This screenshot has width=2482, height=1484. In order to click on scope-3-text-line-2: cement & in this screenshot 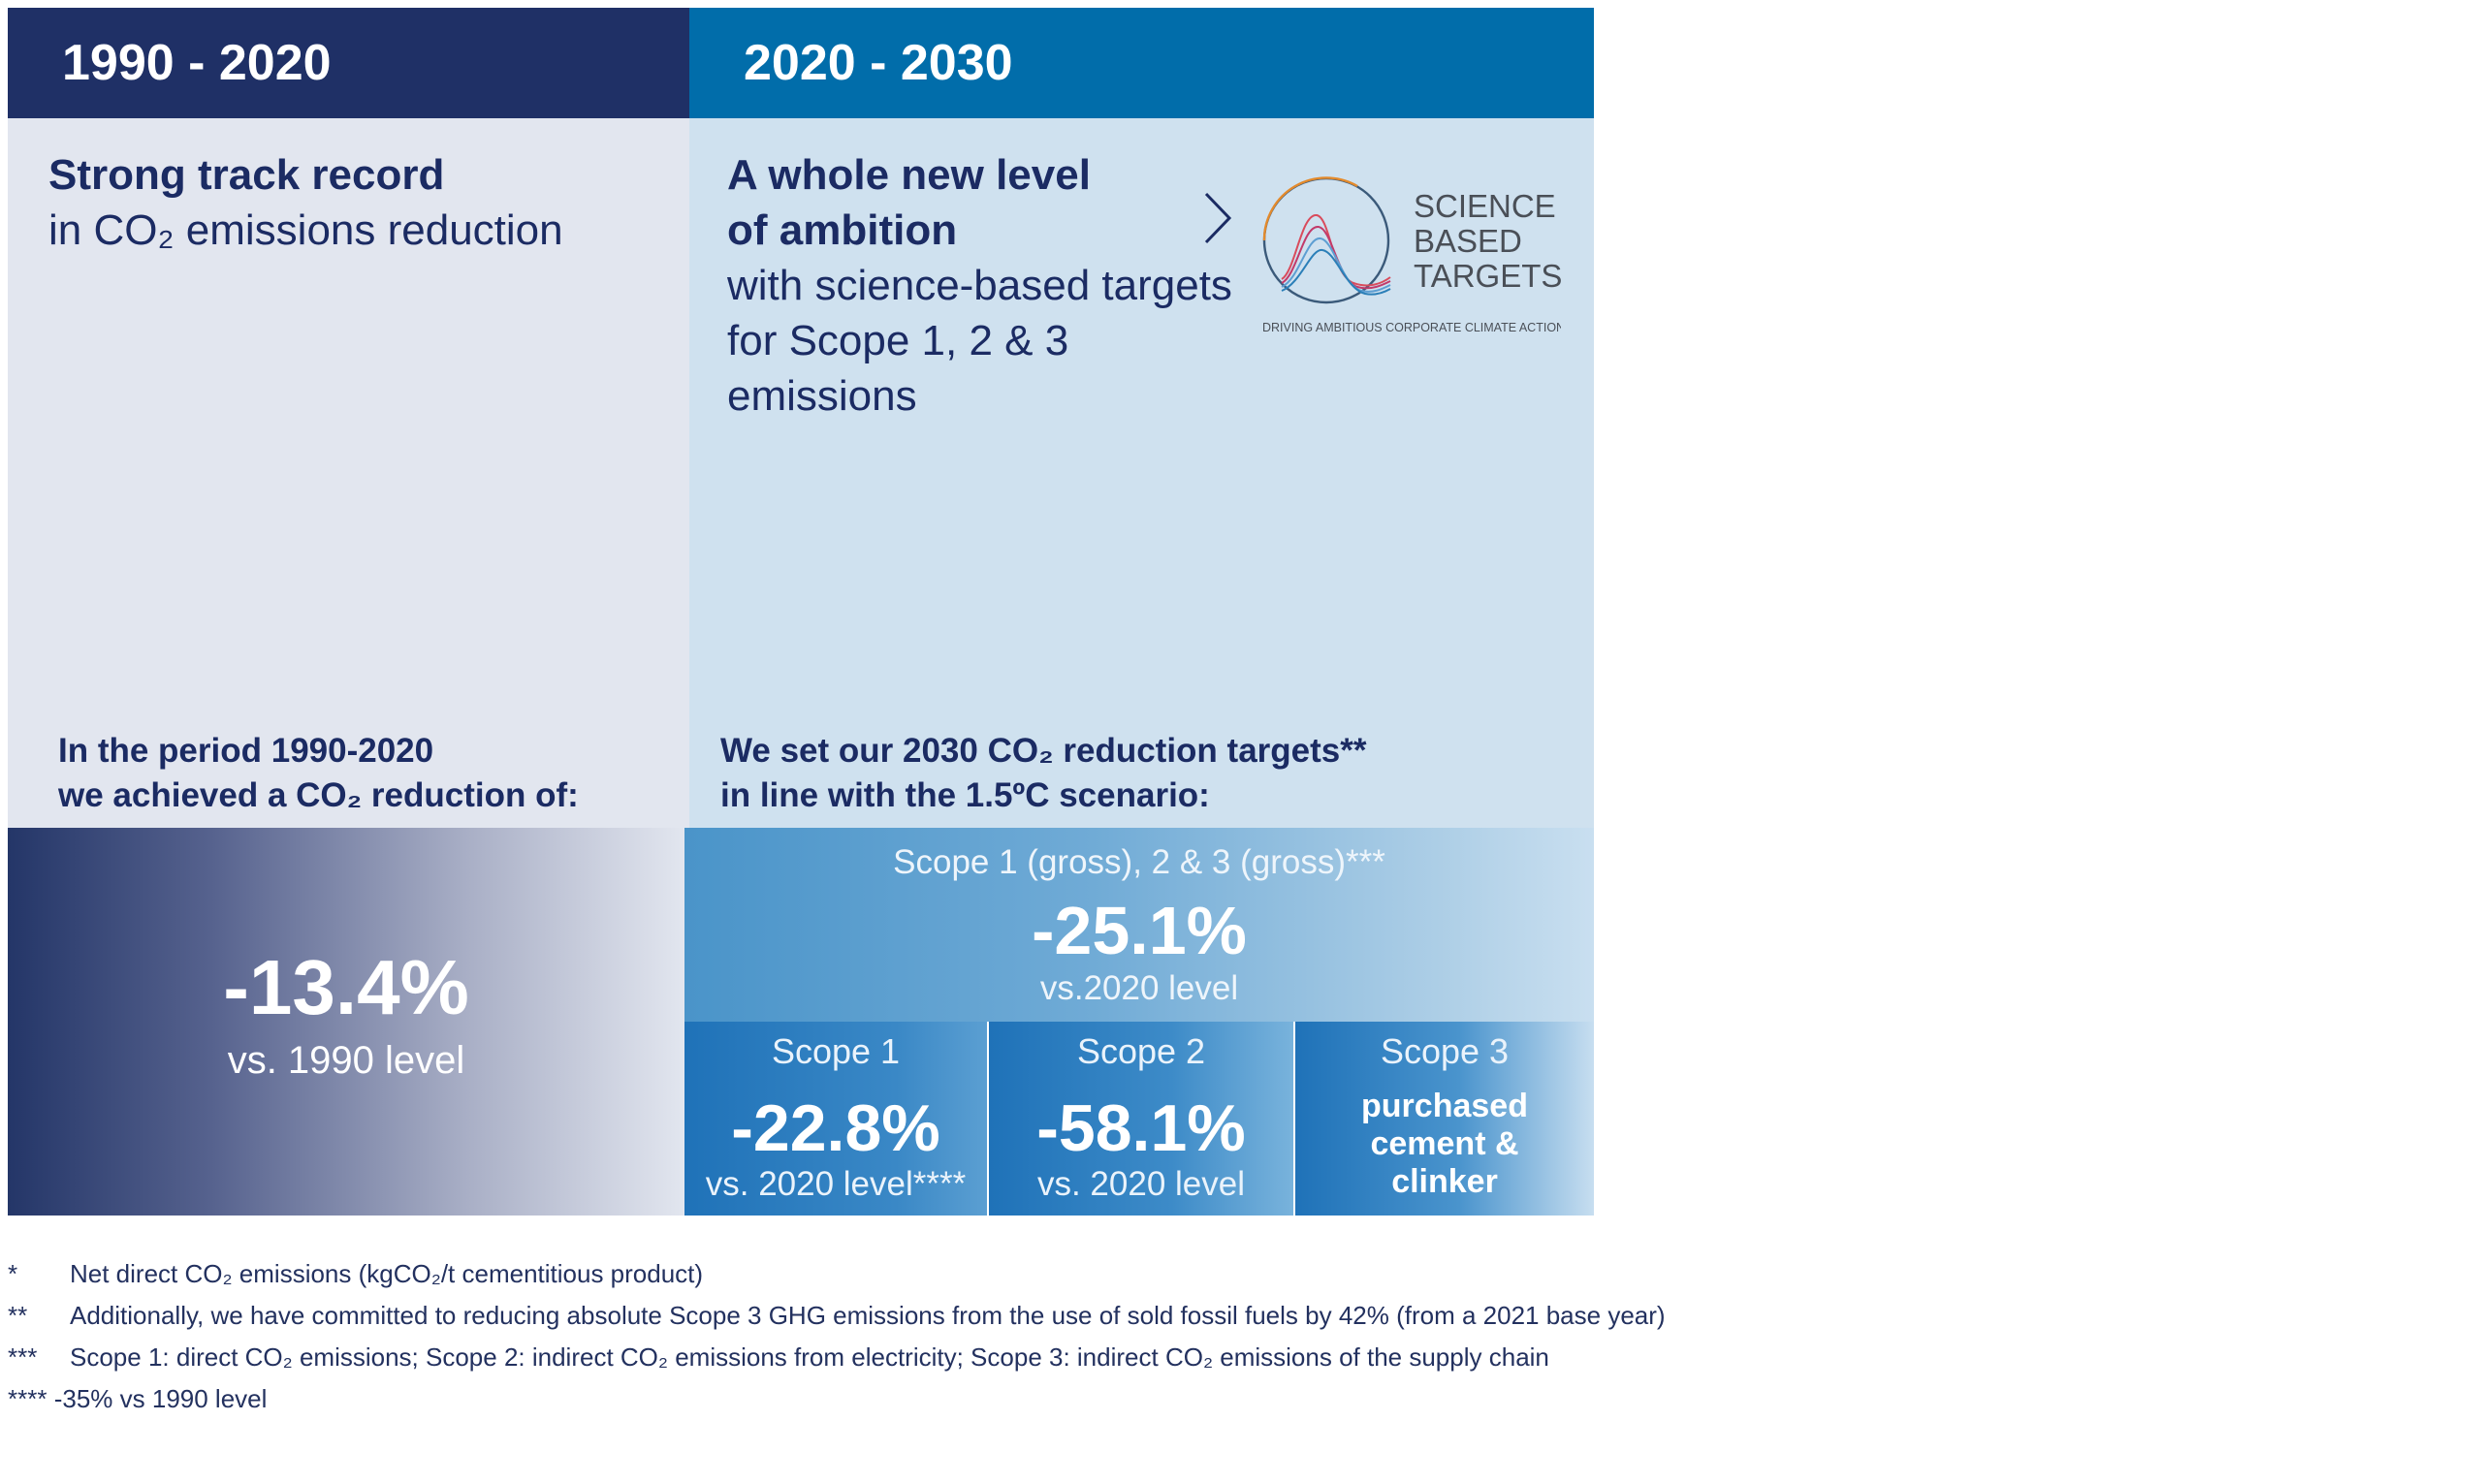, I will do `click(1444, 1143)`.